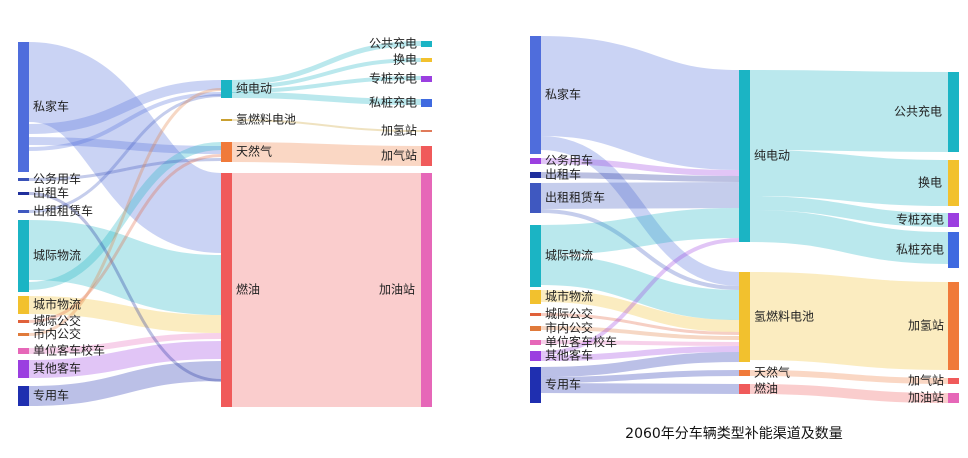  I want to click on node-label-cj: 城际物流, so click(569, 256).